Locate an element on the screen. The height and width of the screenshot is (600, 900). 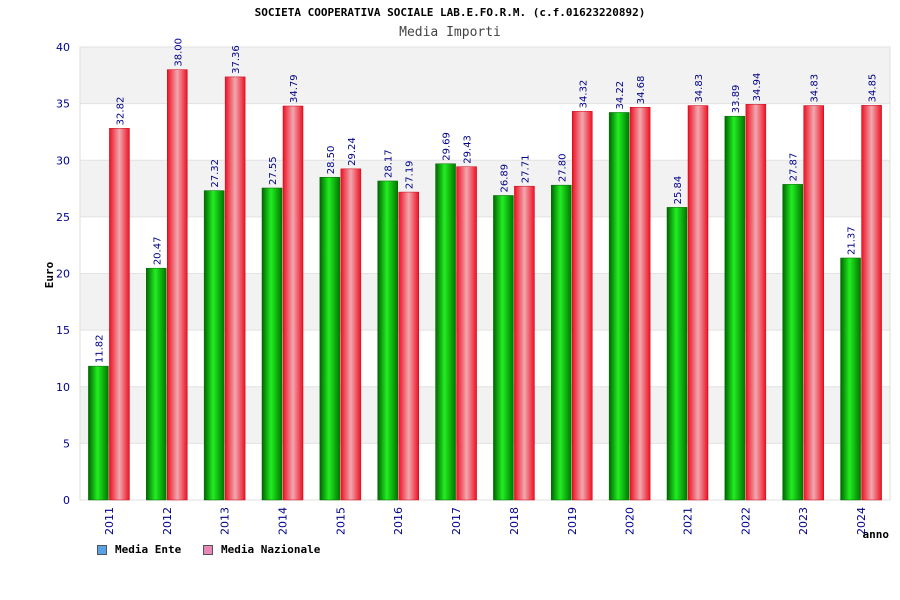
data-label-media-nazionale: 37.36 is located at coordinates (236, 59).